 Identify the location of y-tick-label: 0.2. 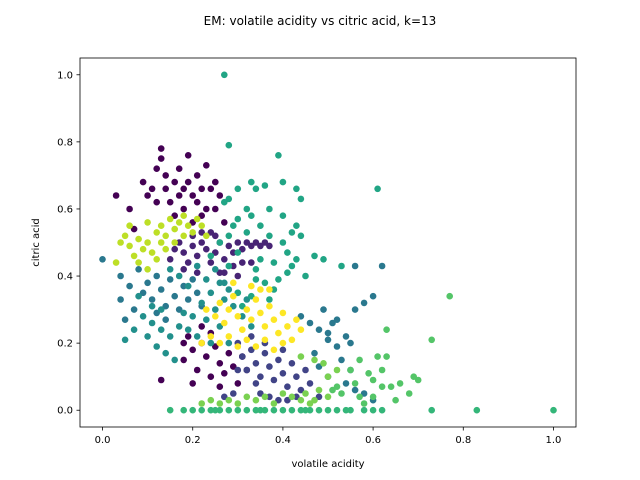
(65, 344).